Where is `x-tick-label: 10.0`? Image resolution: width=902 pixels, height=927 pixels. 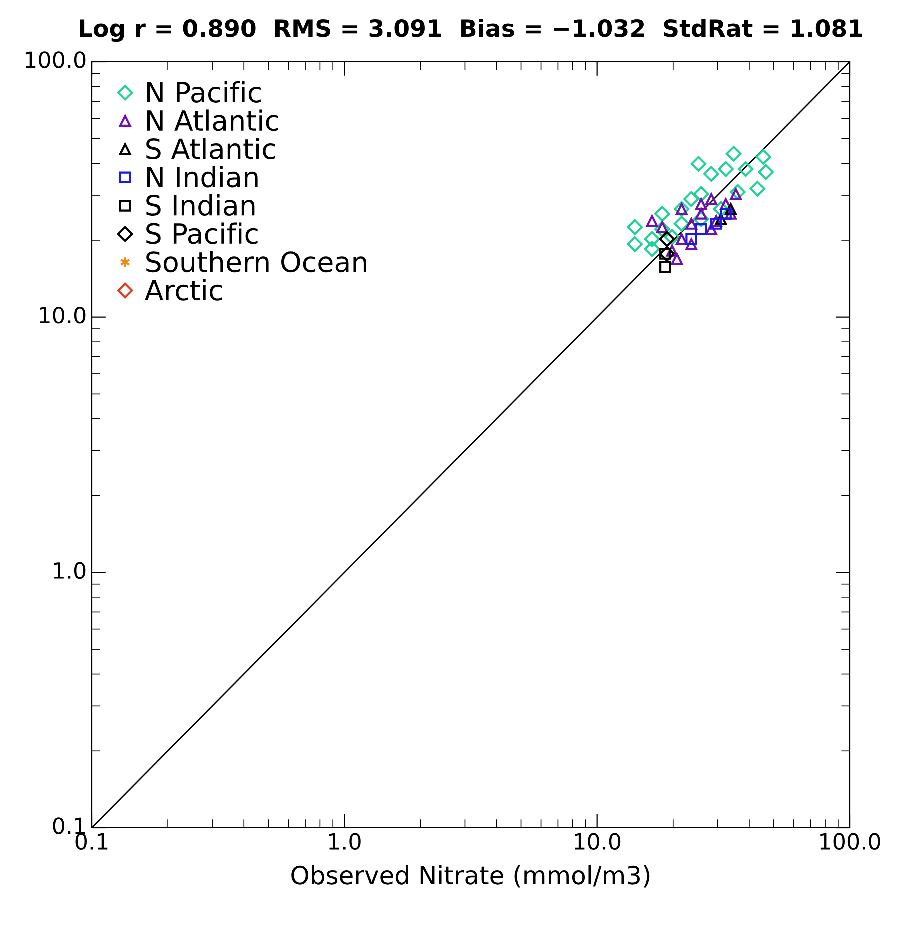 x-tick-label: 10.0 is located at coordinates (598, 841).